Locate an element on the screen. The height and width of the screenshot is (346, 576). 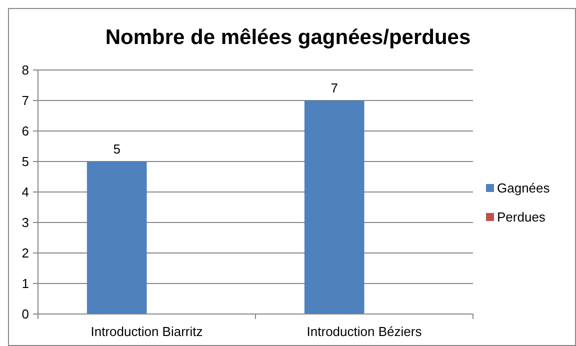
y-tick-label: 5 is located at coordinates (25, 161).